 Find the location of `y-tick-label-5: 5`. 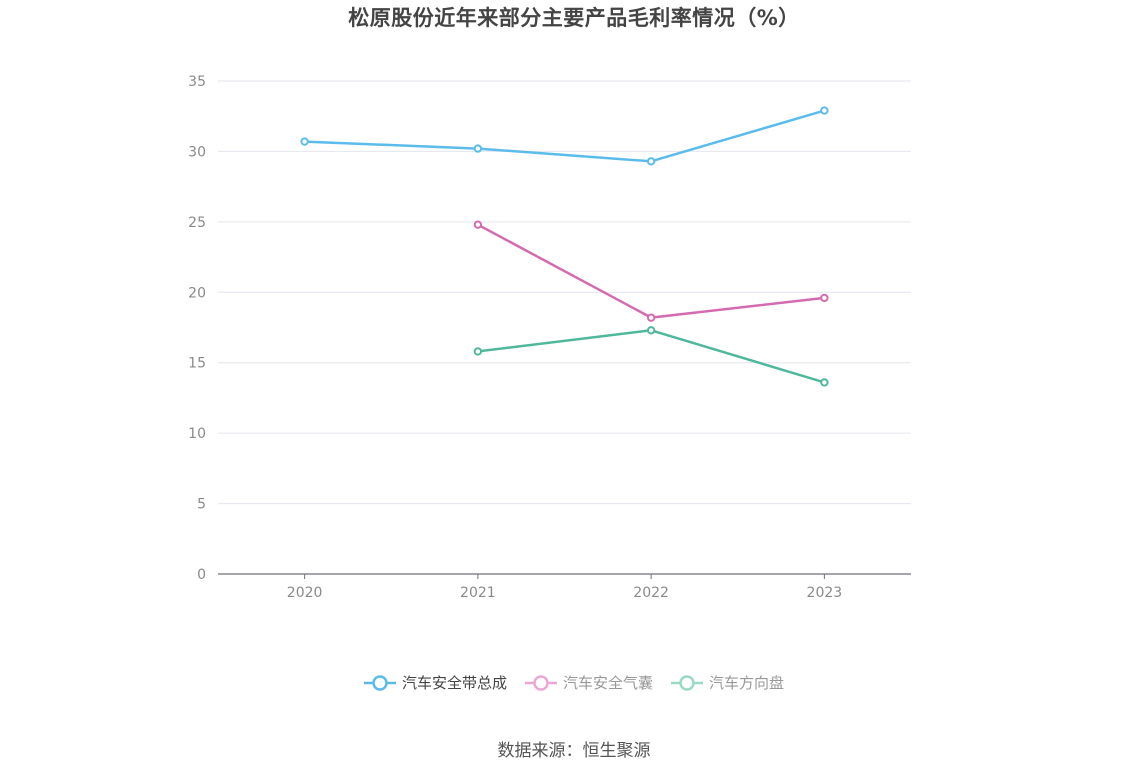

y-tick-label-5: 5 is located at coordinates (201, 505).